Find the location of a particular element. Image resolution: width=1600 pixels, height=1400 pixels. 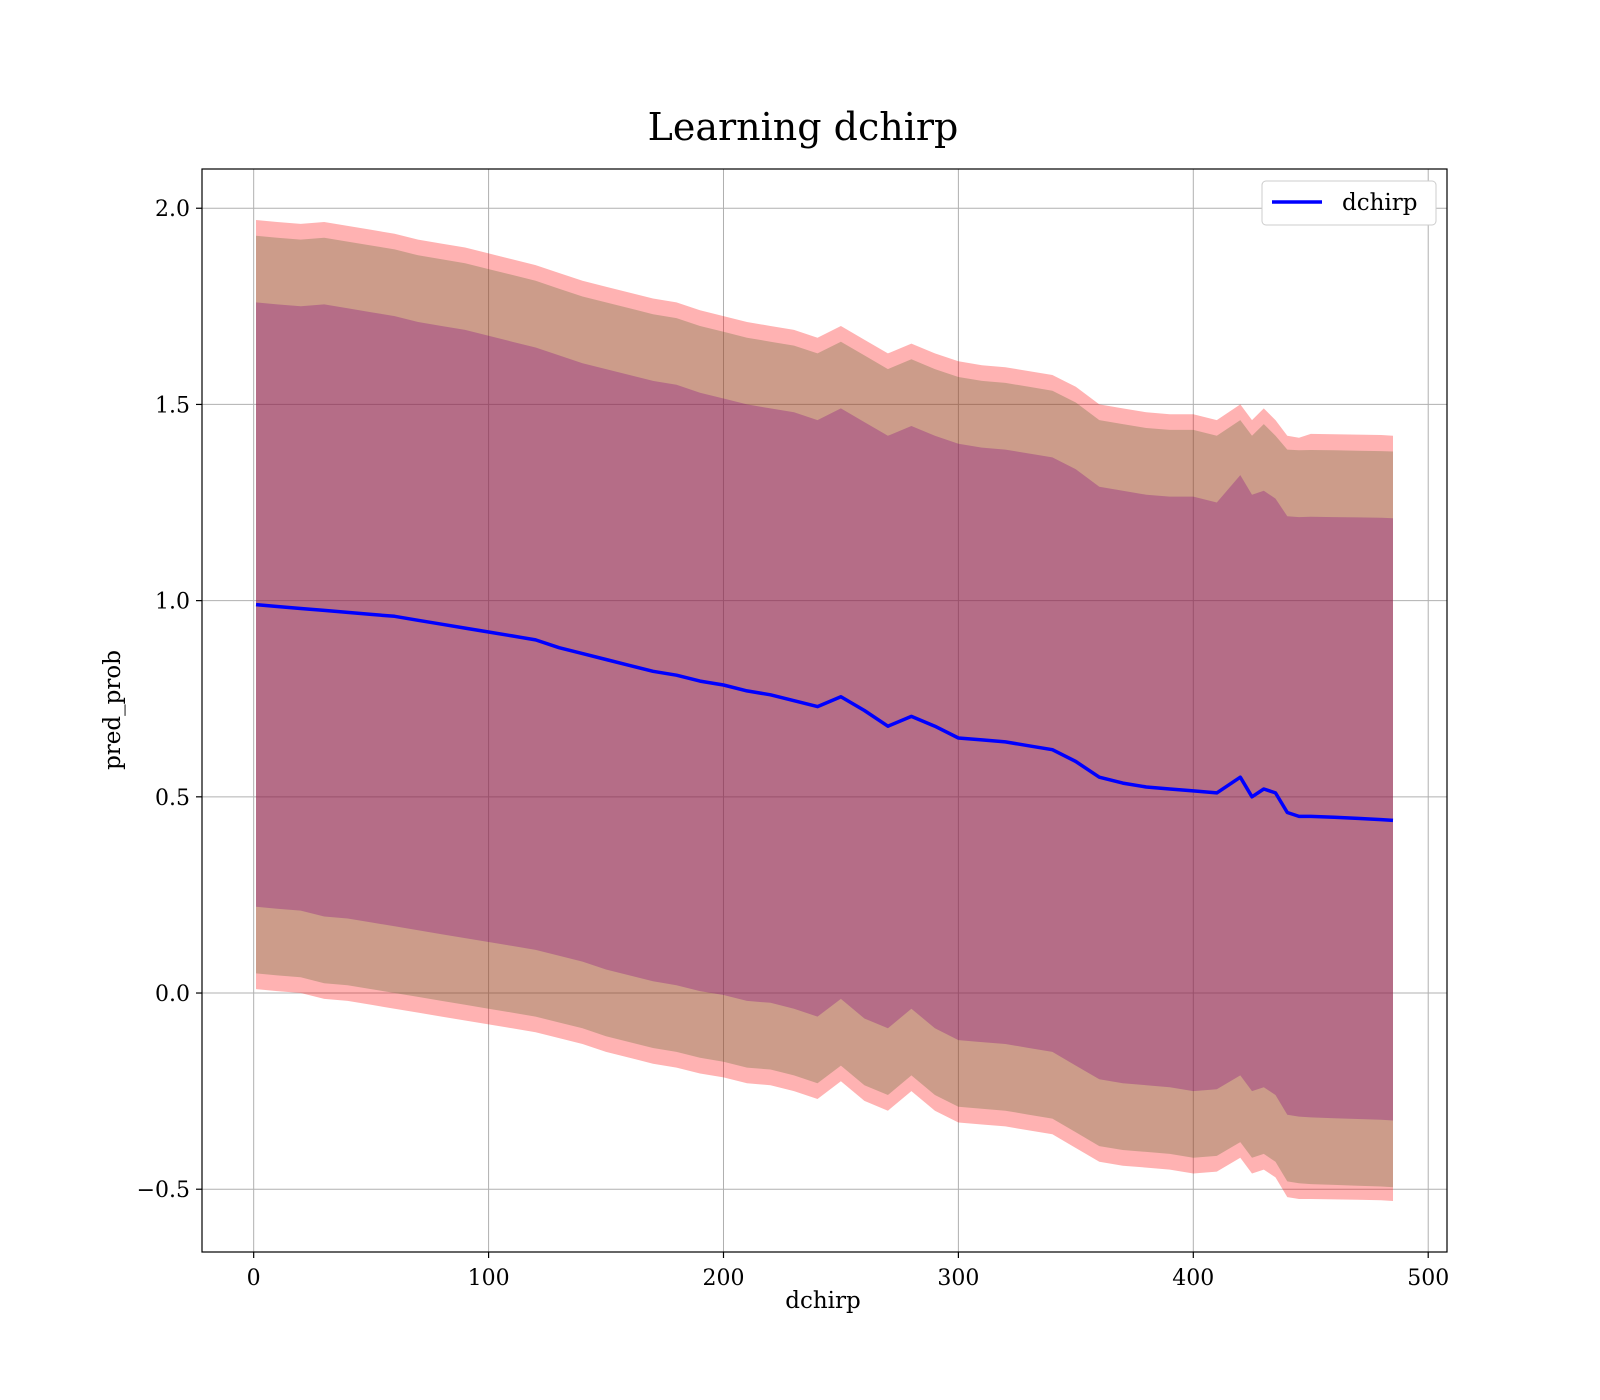

x-tick-label: 500 is located at coordinates (1428, 1278).